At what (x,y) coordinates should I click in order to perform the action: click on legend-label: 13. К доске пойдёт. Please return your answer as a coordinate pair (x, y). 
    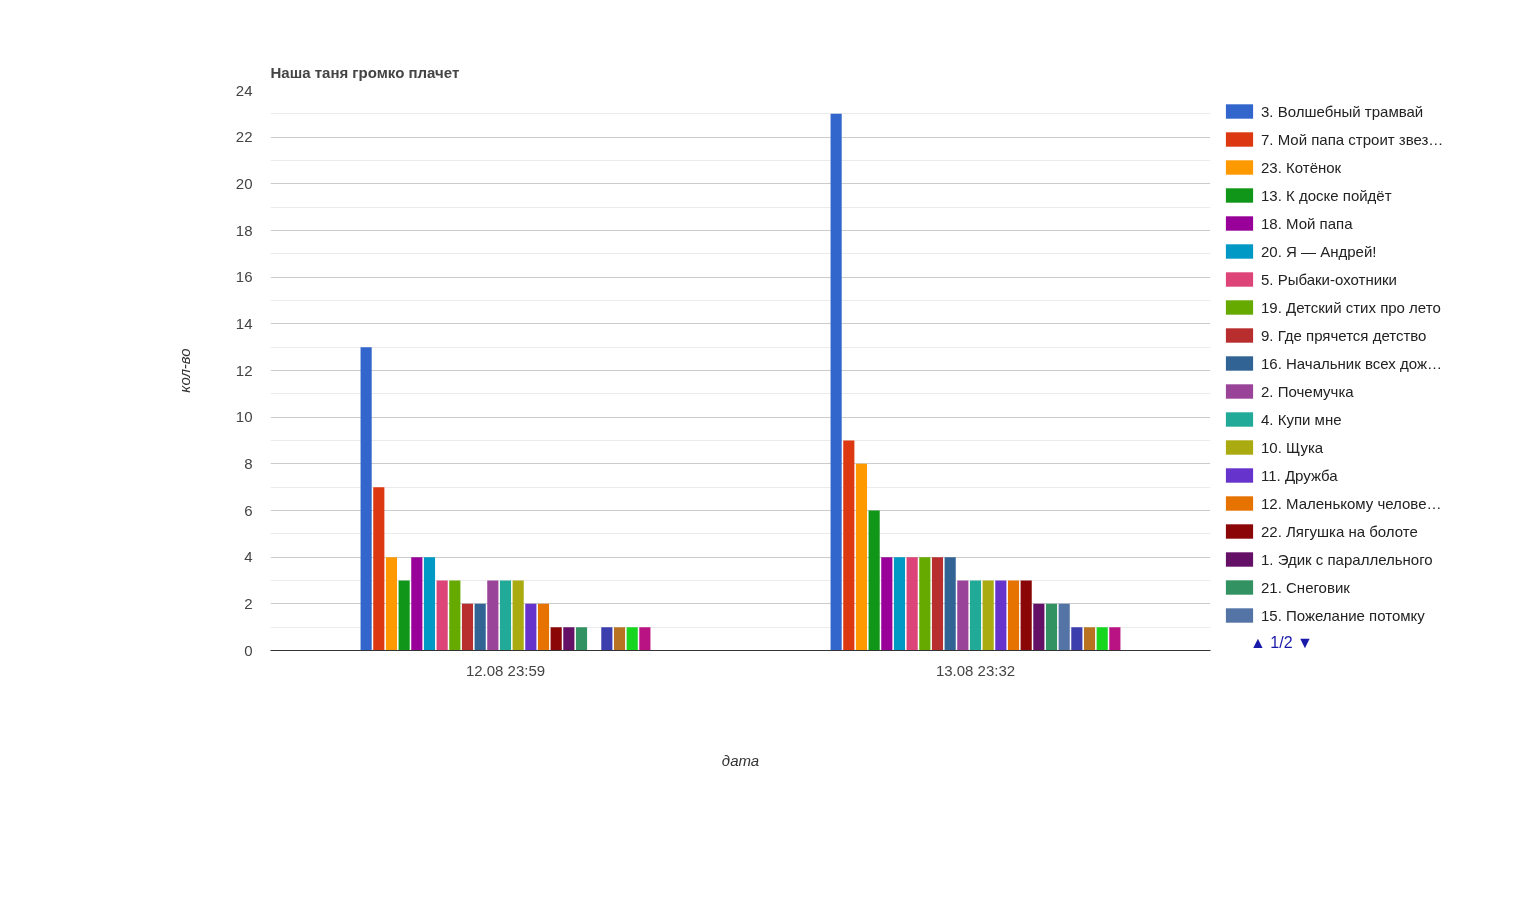
    Looking at the image, I should click on (1326, 195).